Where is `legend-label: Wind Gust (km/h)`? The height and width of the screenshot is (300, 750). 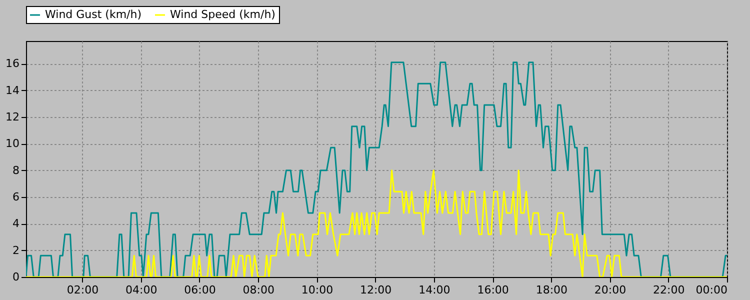 legend-label: Wind Gust (km/h) is located at coordinates (93, 14).